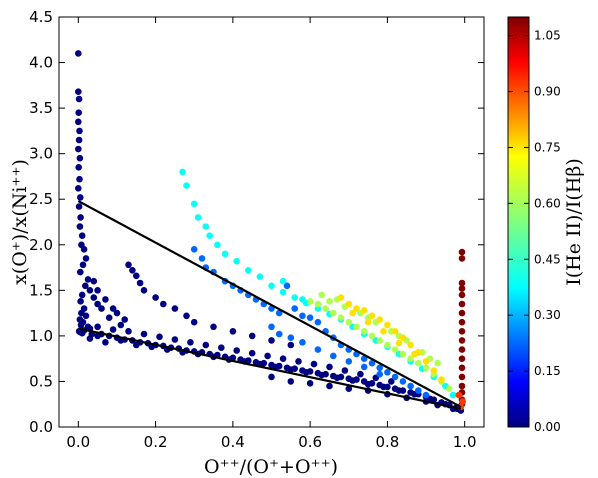  I want to click on colorbar-tick-label: 1.05, so click(547, 36).